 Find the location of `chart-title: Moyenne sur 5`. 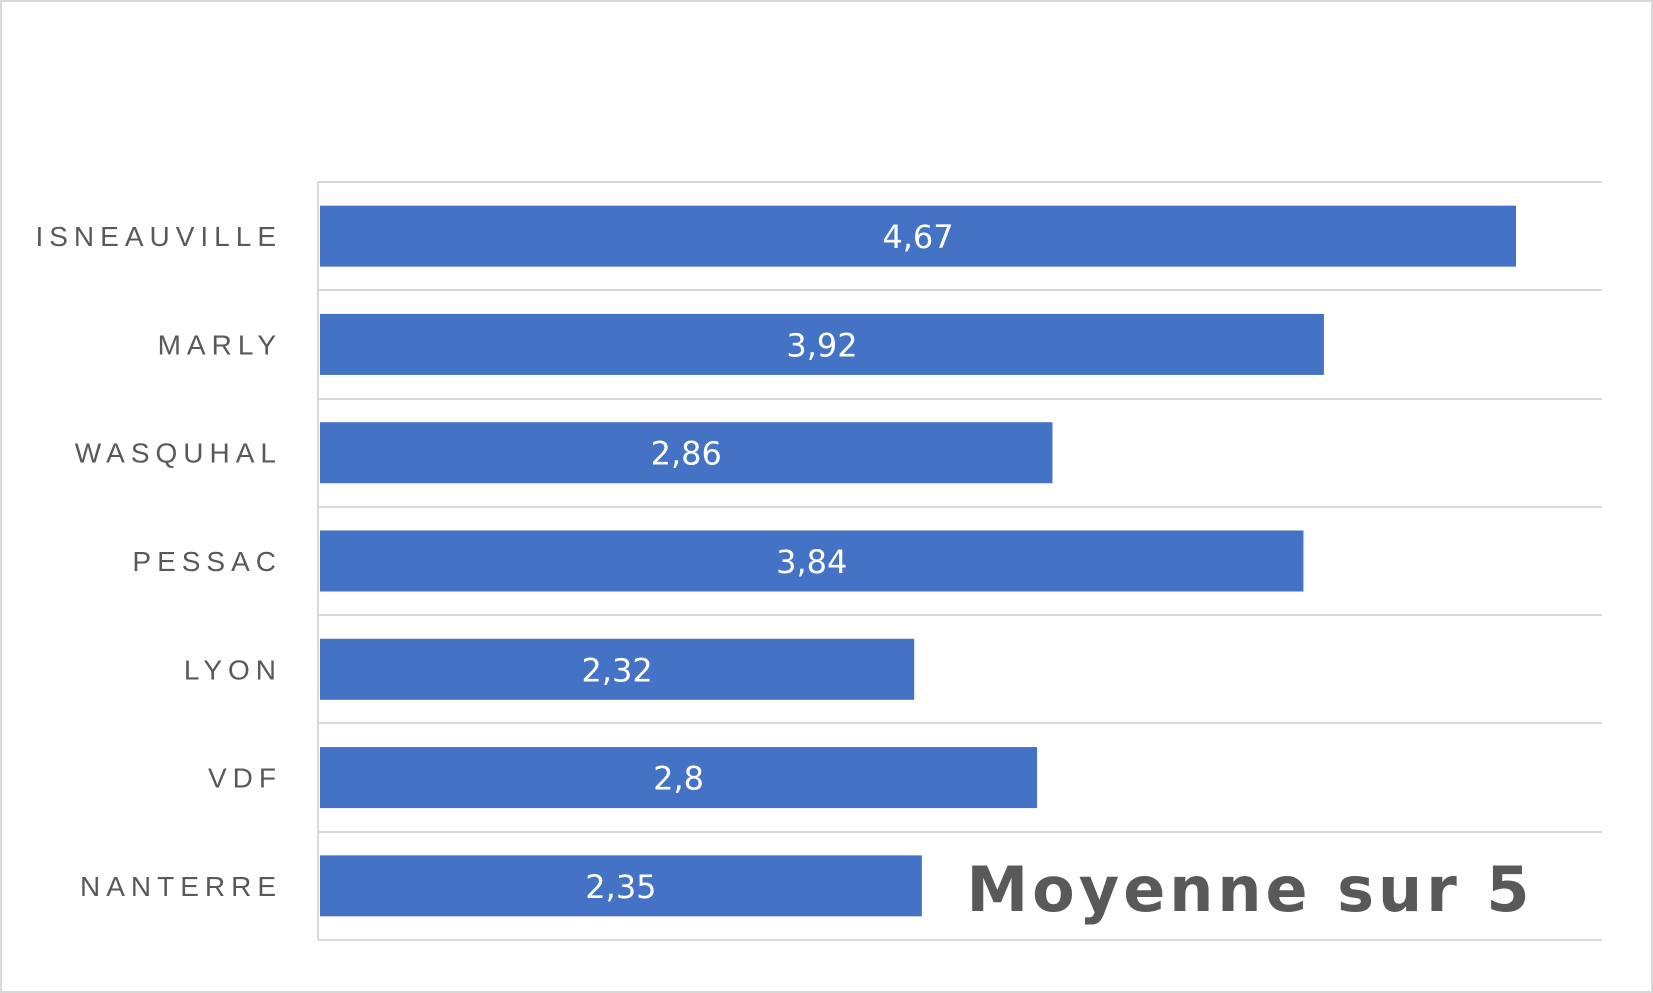

chart-title: Moyenne sur 5 is located at coordinates (1249, 889).